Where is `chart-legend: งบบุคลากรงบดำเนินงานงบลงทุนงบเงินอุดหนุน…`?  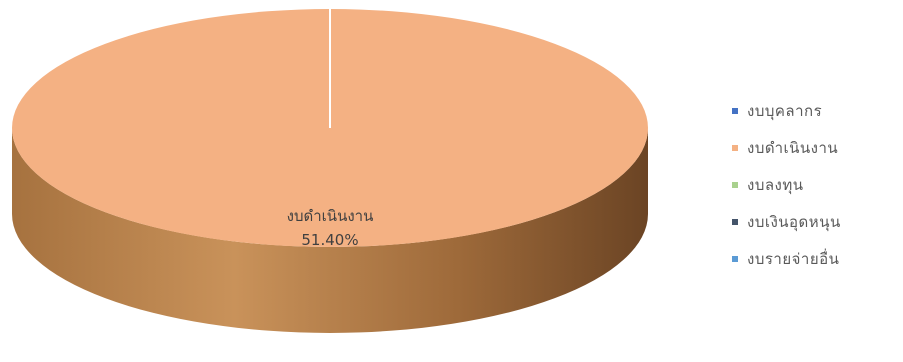
chart-legend: งบบุคลากรงบดำเนินงานงบลงทุนงบเงินอุดหนุน… is located at coordinates (814, 184).